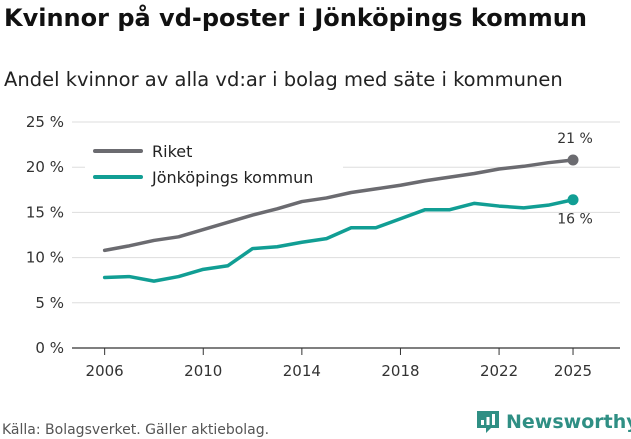  What do you see at coordinates (575, 139) in the screenshot?
I see `data-label-riket: 21 %` at bounding box center [575, 139].